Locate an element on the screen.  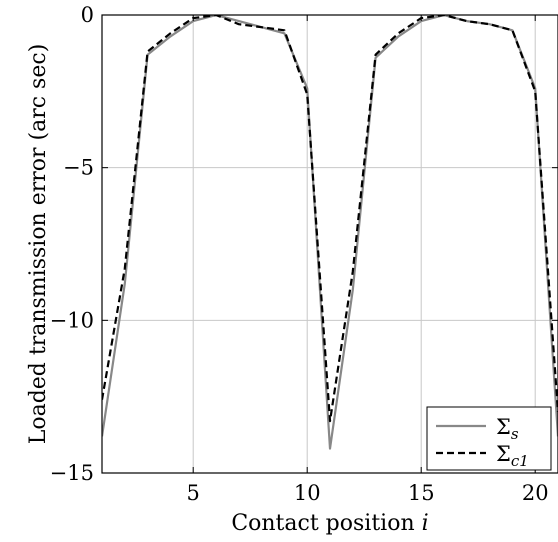
x-axis-label-variable: i is located at coordinates (425, 523).